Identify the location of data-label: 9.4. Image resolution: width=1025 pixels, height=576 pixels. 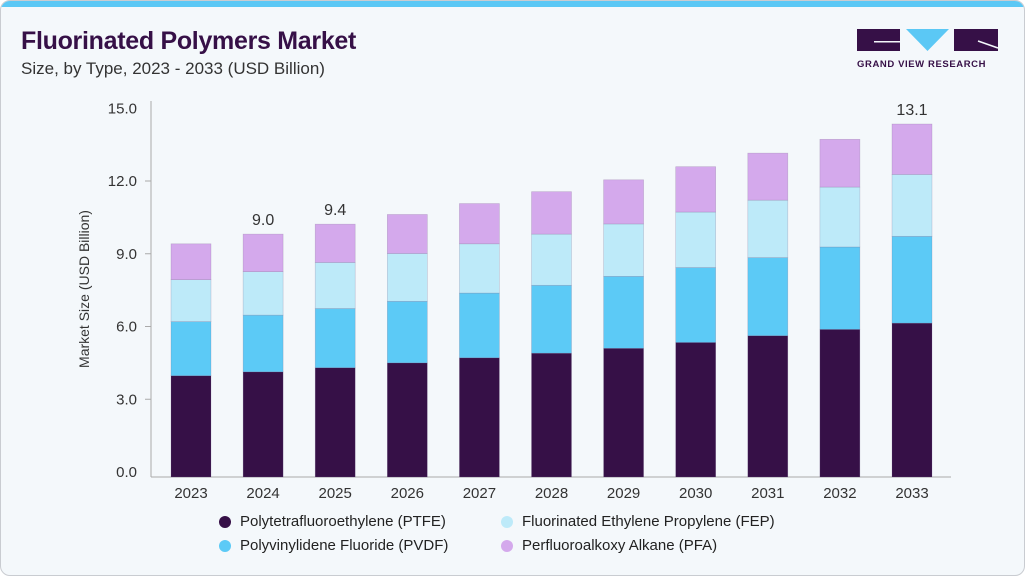
(335, 210).